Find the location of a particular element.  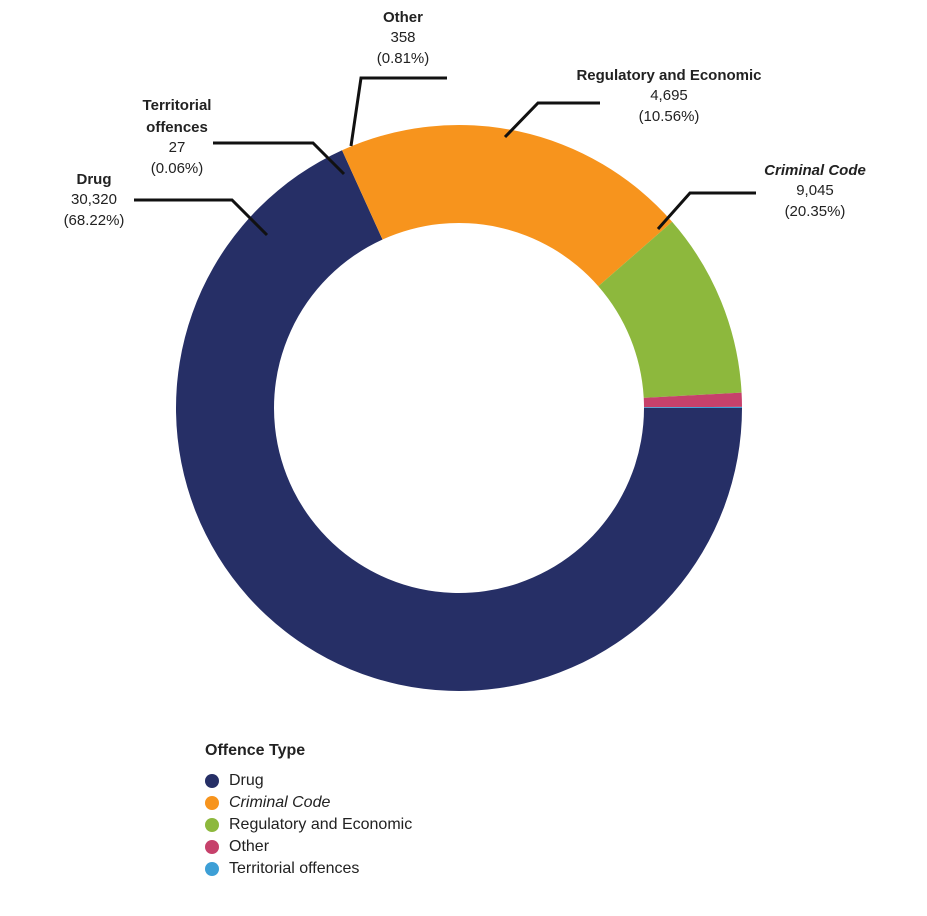

callout-percent-drug: (68.22%) is located at coordinates (94, 220).